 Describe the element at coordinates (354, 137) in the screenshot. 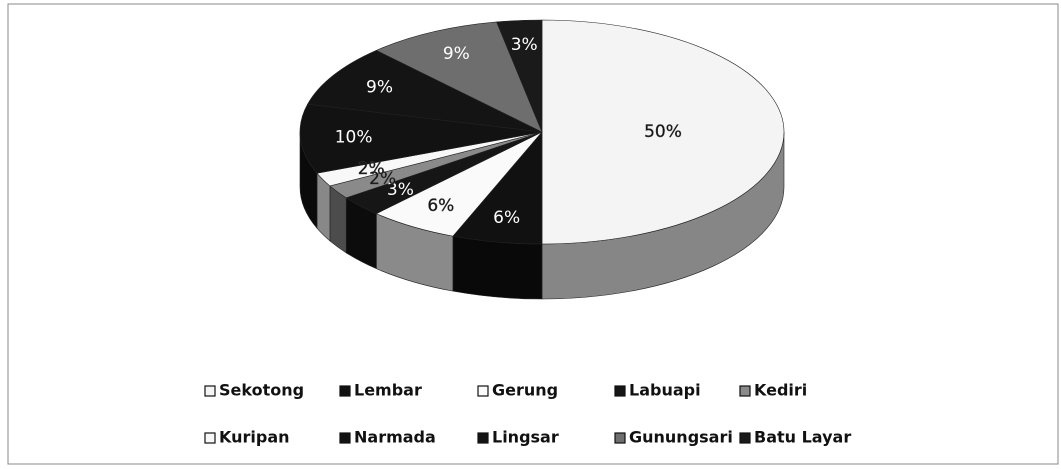

I see `data-label: 10%` at that location.